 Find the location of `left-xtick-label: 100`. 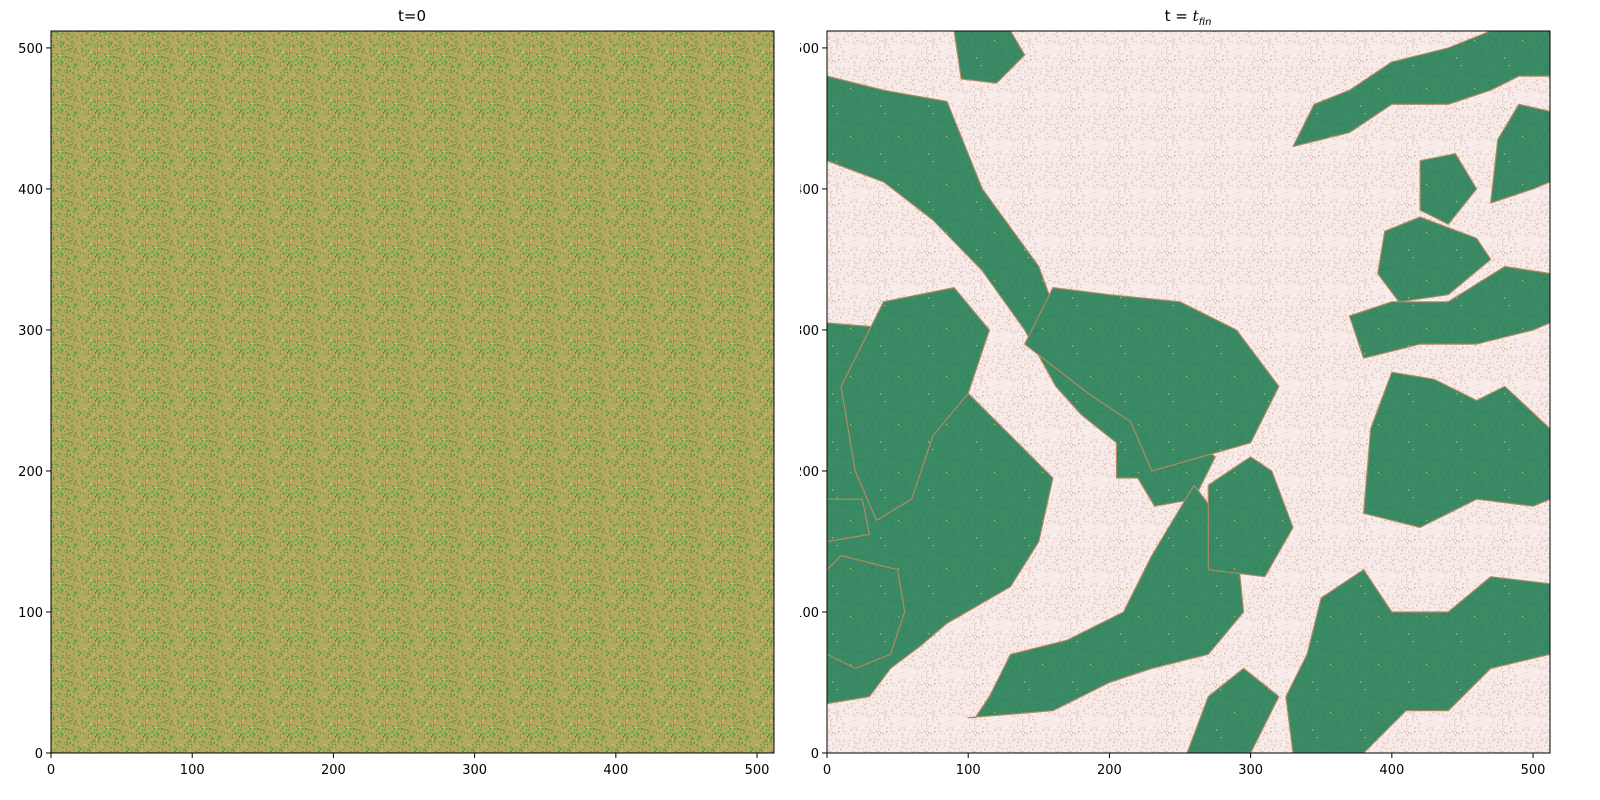

left-xtick-label: 100 is located at coordinates (192, 770).